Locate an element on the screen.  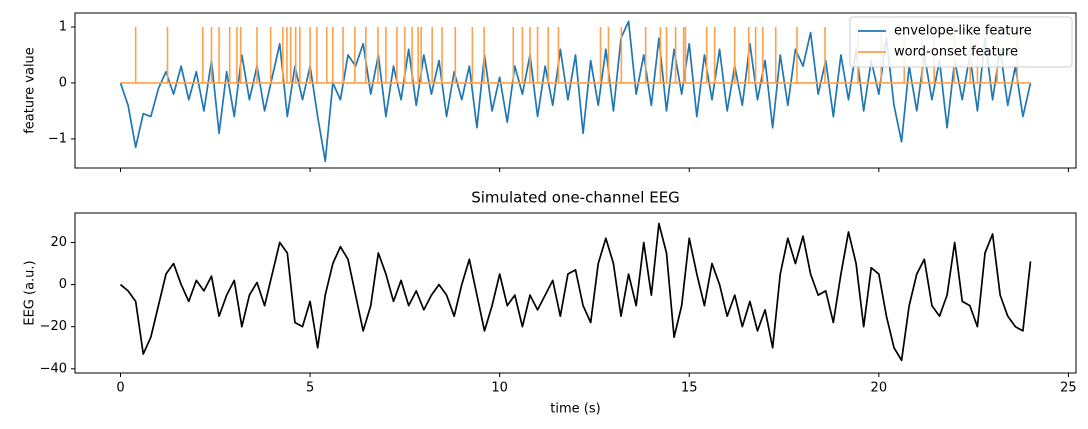
y-tick-label: 1 is located at coordinates (63, 26).